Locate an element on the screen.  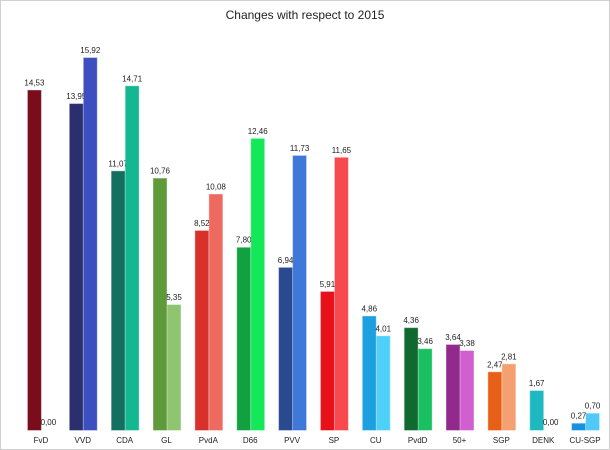
x-tick-label: PvdA is located at coordinates (209, 440).